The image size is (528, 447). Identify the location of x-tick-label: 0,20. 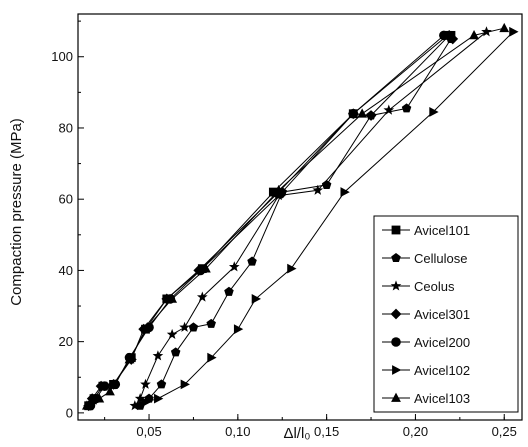
(415, 431).